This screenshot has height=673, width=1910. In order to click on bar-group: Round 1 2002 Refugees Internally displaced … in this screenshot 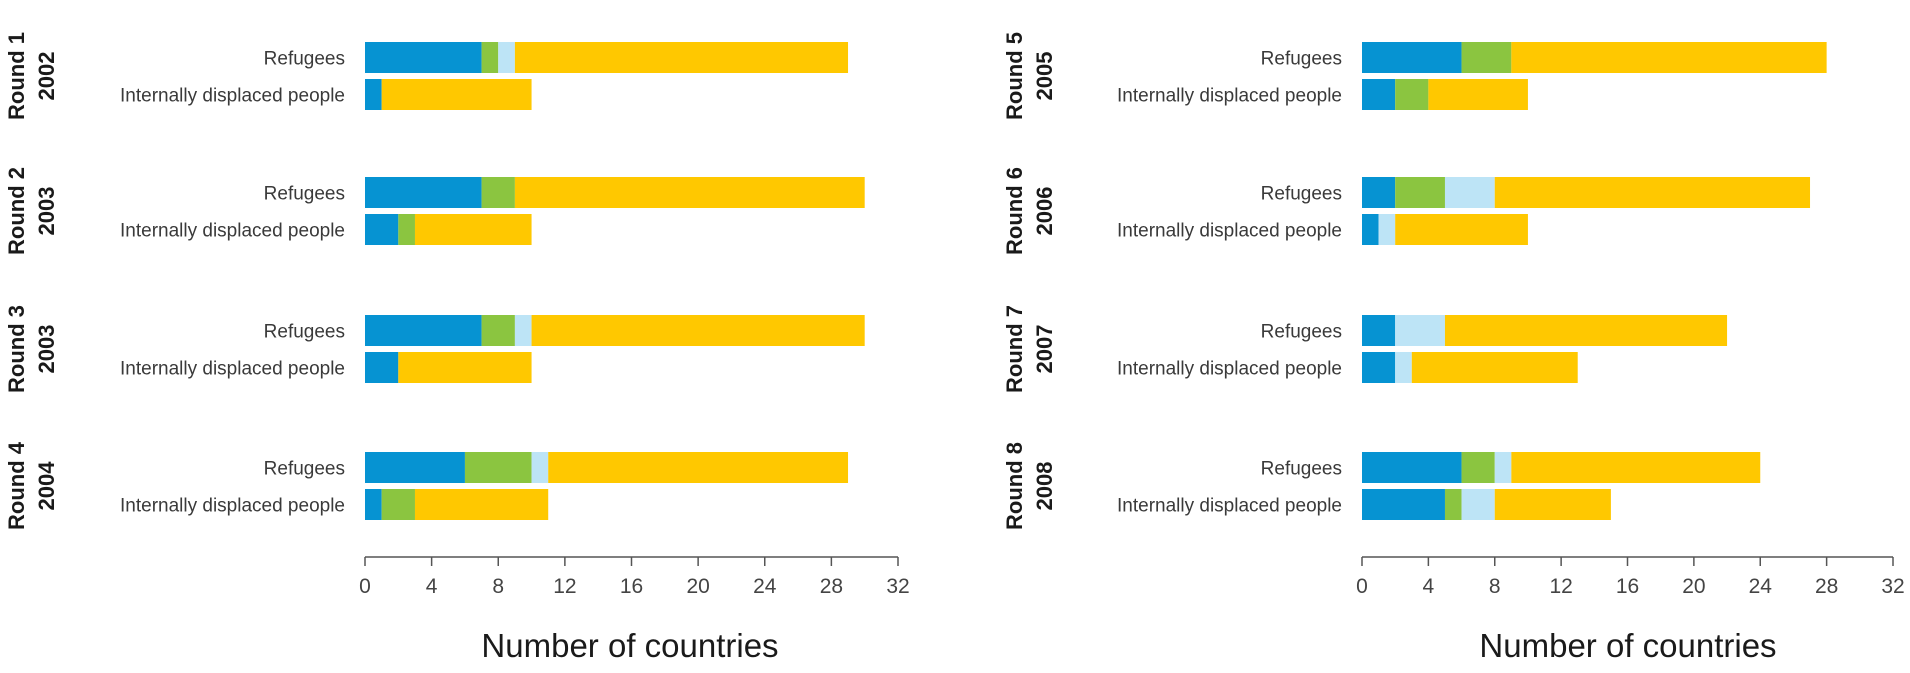, I will do `click(426, 76)`.